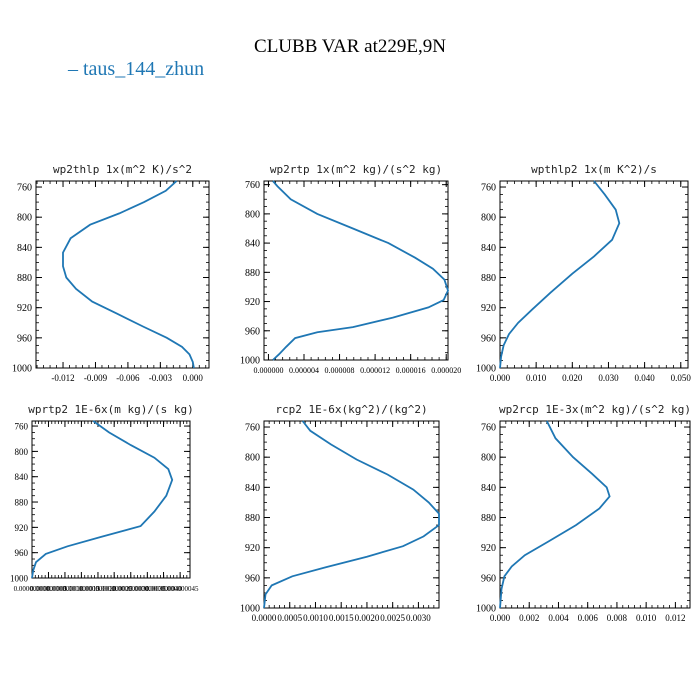  Describe the element at coordinates (558, 618) in the screenshot. I see `x-tick-label: 0.004` at that location.